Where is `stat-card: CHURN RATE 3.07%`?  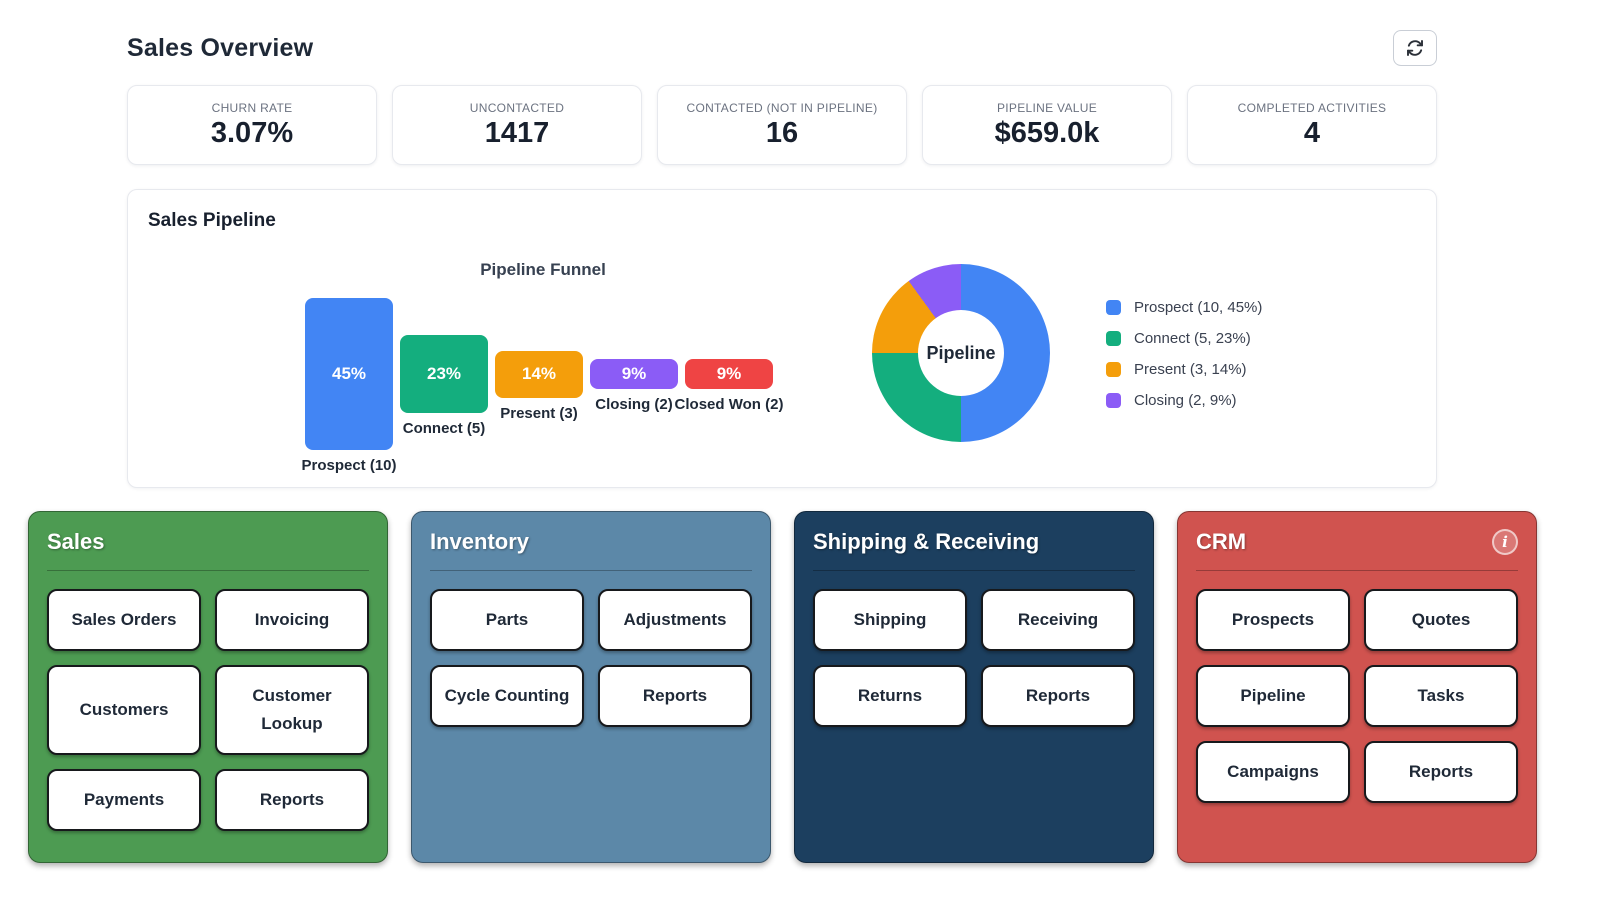 stat-card: CHURN RATE 3.07% is located at coordinates (252, 125).